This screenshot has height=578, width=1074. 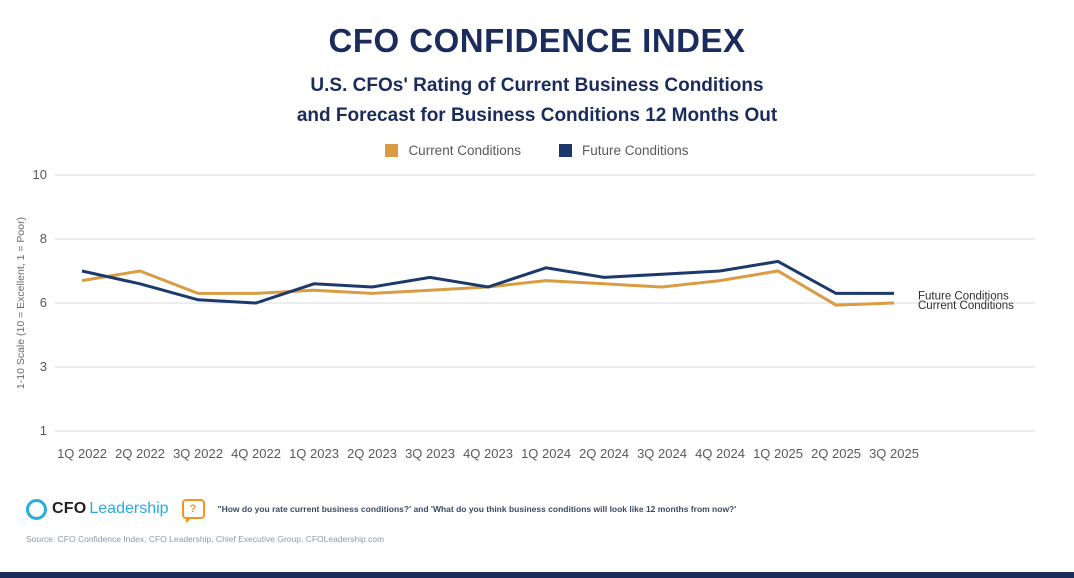 What do you see at coordinates (392, 150) in the screenshot?
I see `current-conditions-swatch-icon` at bounding box center [392, 150].